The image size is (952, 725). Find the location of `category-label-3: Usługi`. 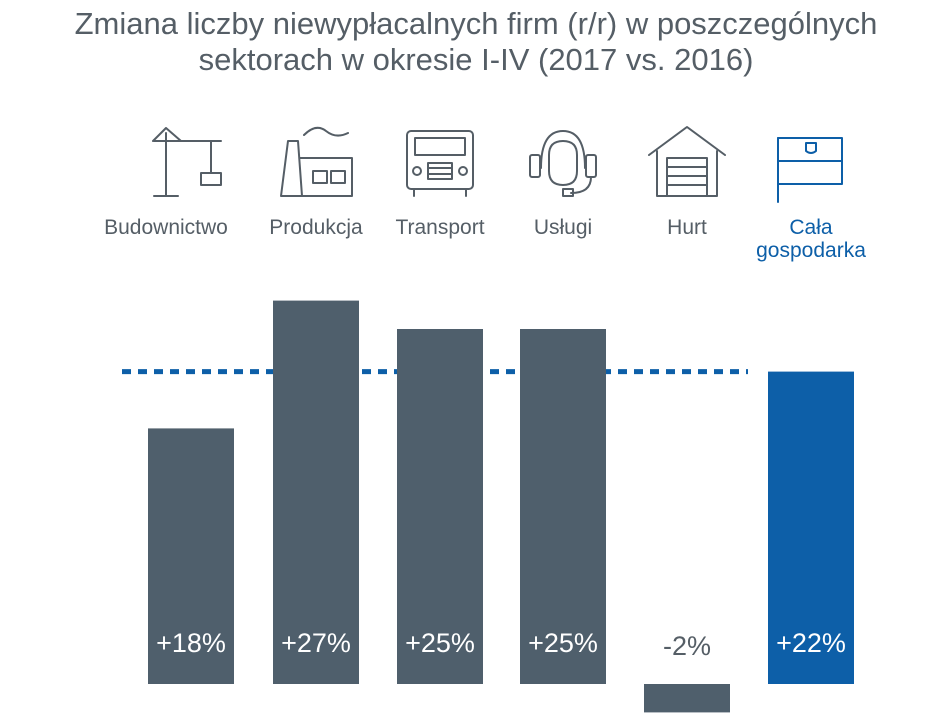

category-label-3: Usługi is located at coordinates (563, 227).